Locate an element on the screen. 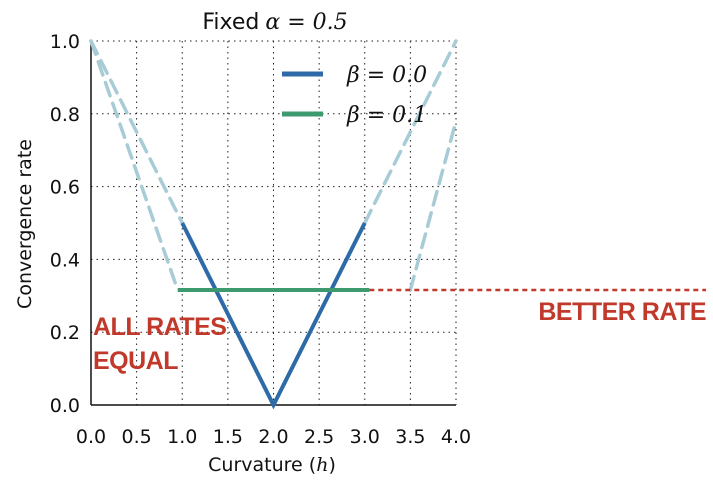  x-tick-label: 1.0 is located at coordinates (182, 437).